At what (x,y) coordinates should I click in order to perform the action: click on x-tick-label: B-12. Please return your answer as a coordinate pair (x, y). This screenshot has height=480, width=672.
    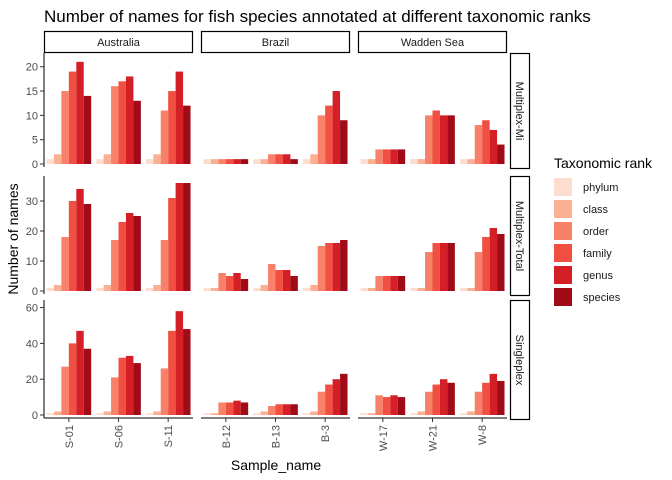
    Looking at the image, I should click on (227, 436).